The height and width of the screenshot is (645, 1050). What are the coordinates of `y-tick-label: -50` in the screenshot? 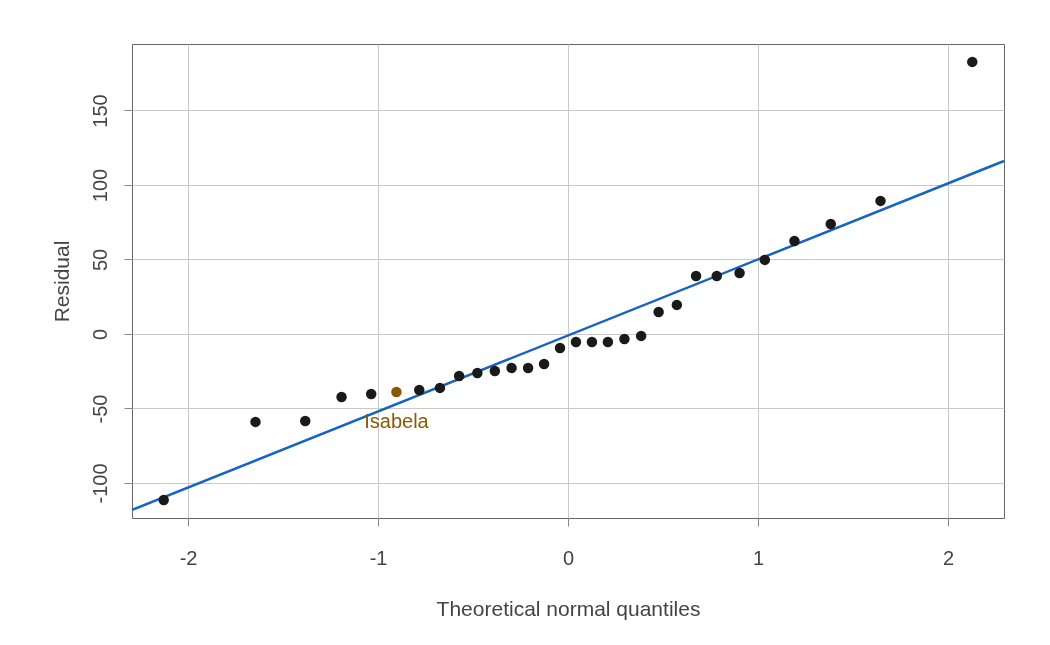 It's located at (99, 409).